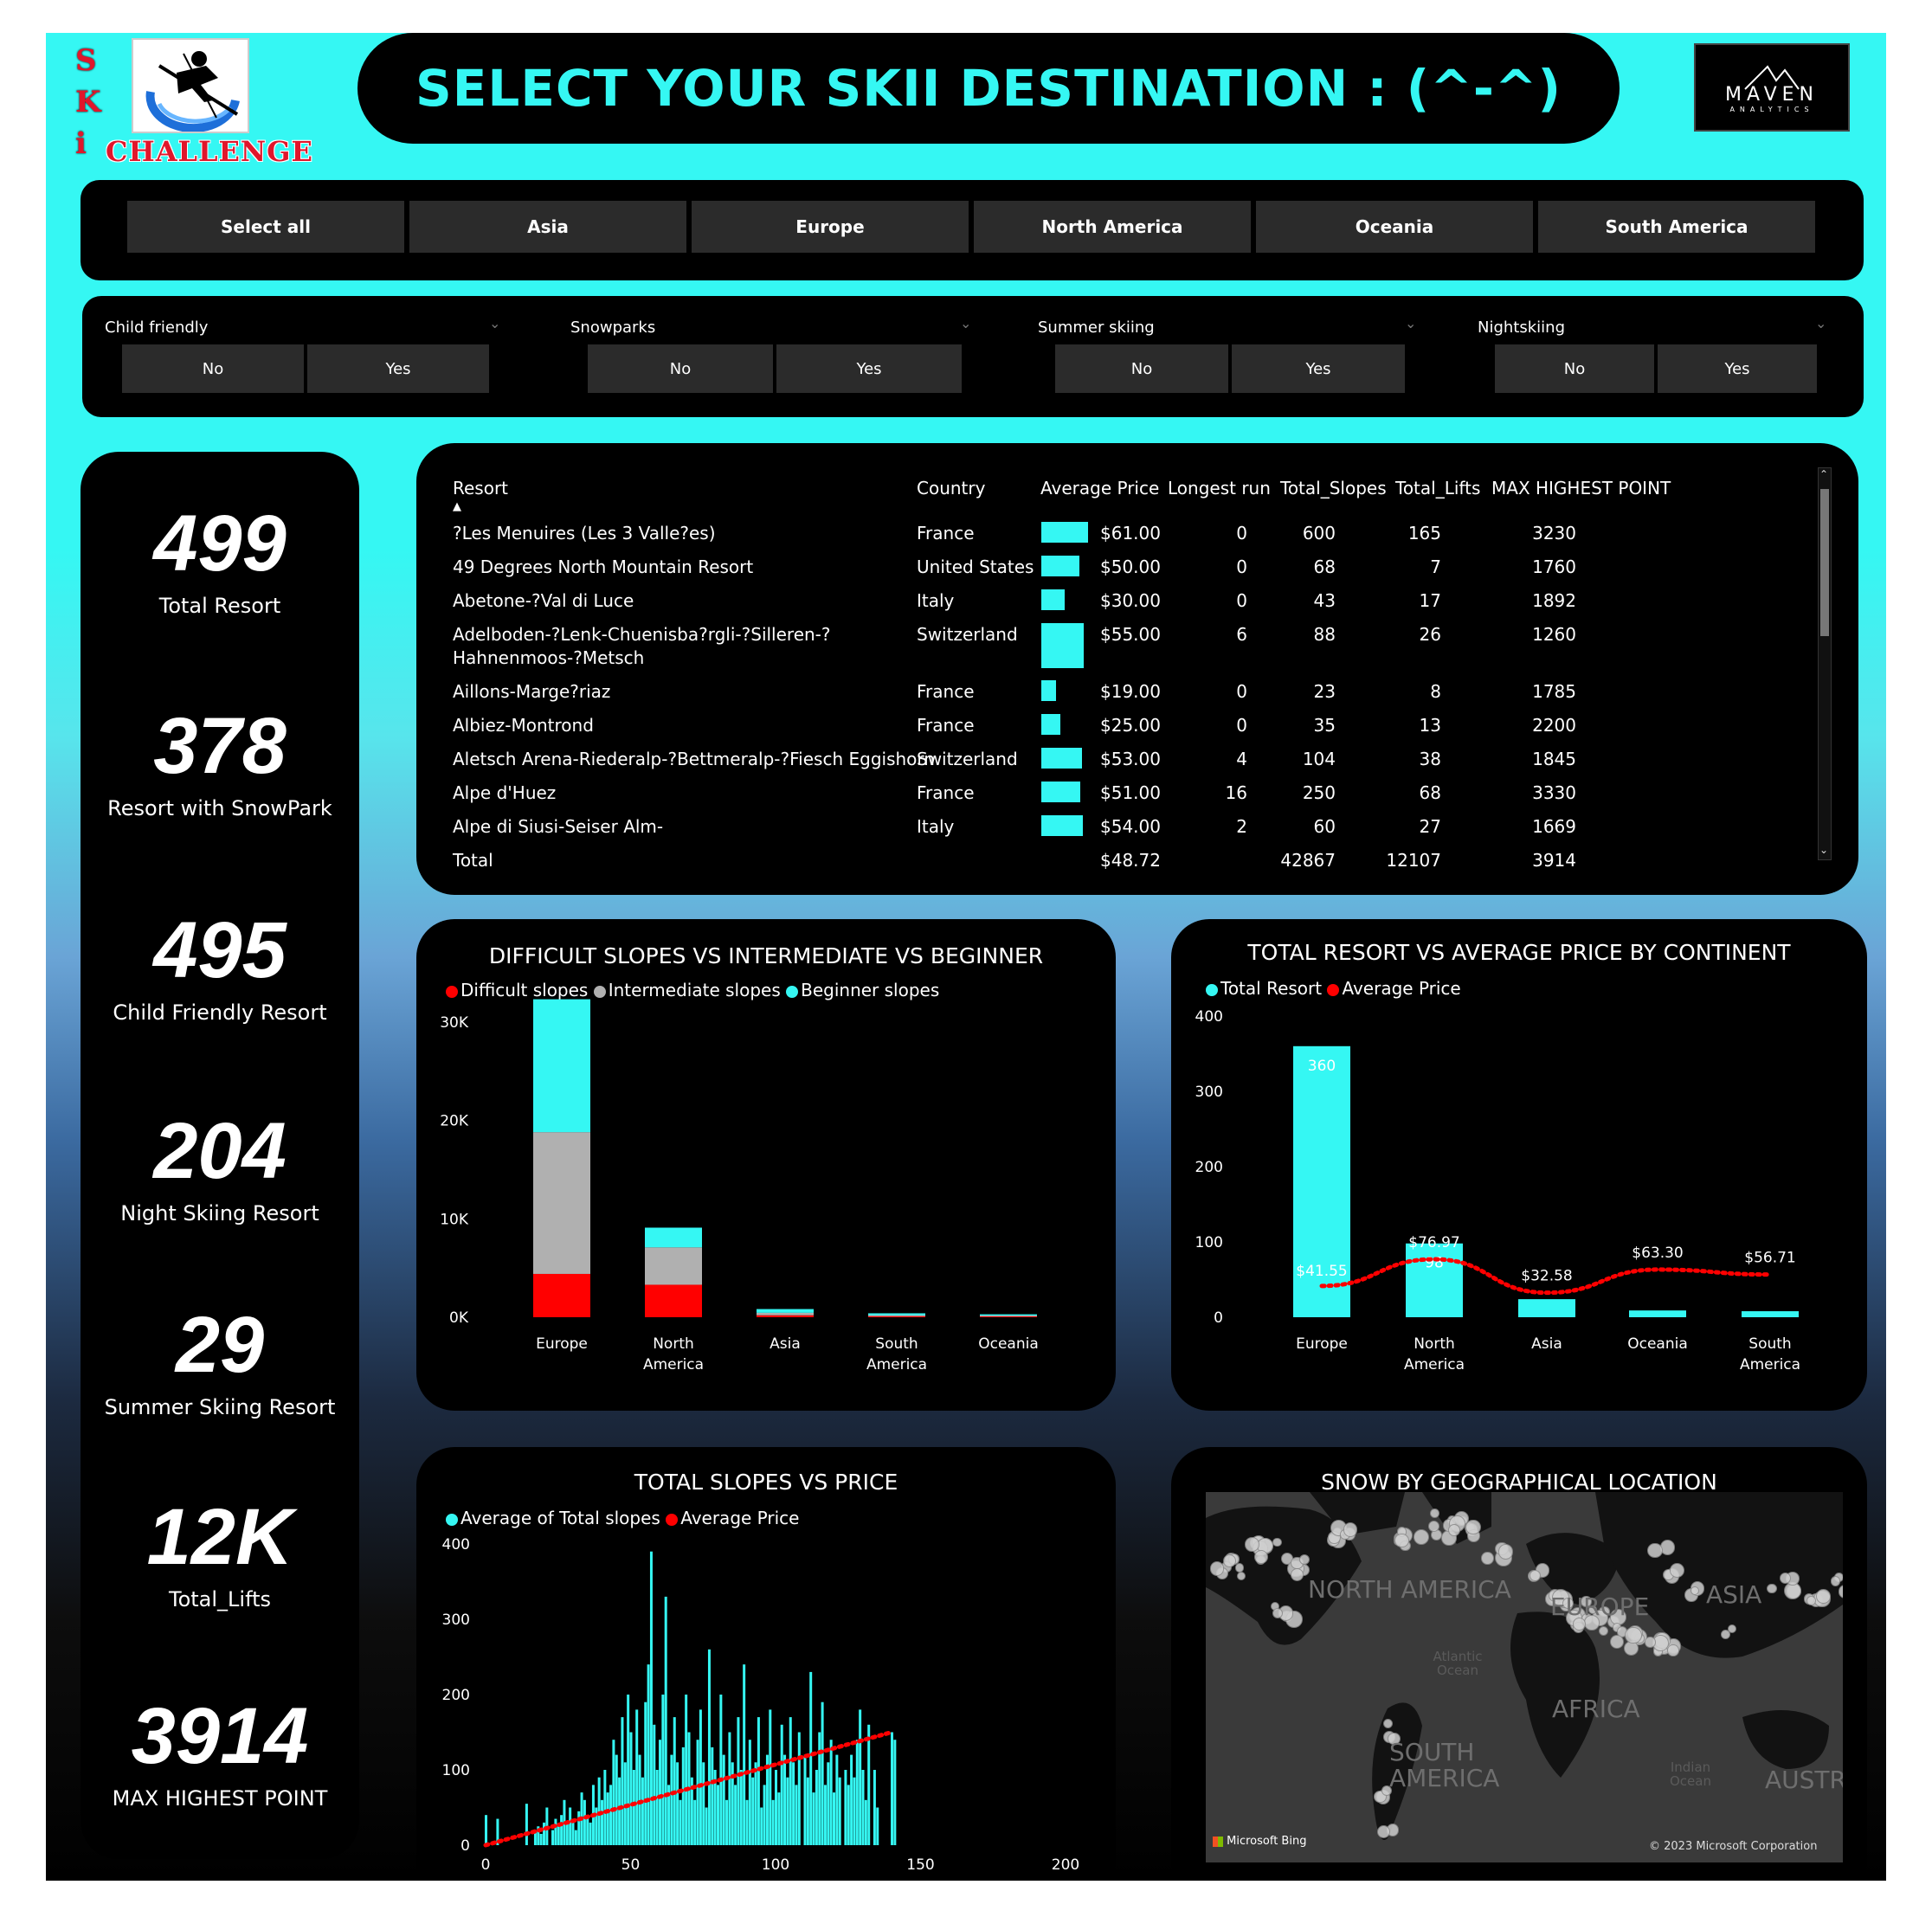 Image resolution: width=1932 pixels, height=1917 pixels. Describe the element at coordinates (213, 368) in the screenshot. I see `filter-child-friendly-no: No` at that location.